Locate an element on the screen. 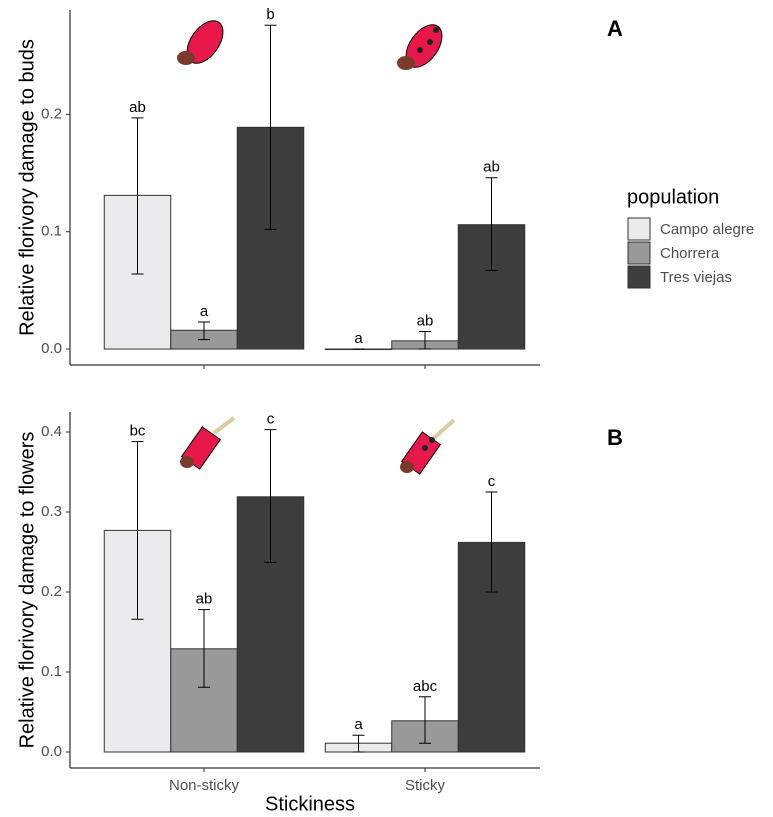  y-axis-title: Relative florivory damage to buds is located at coordinates (27, 187).